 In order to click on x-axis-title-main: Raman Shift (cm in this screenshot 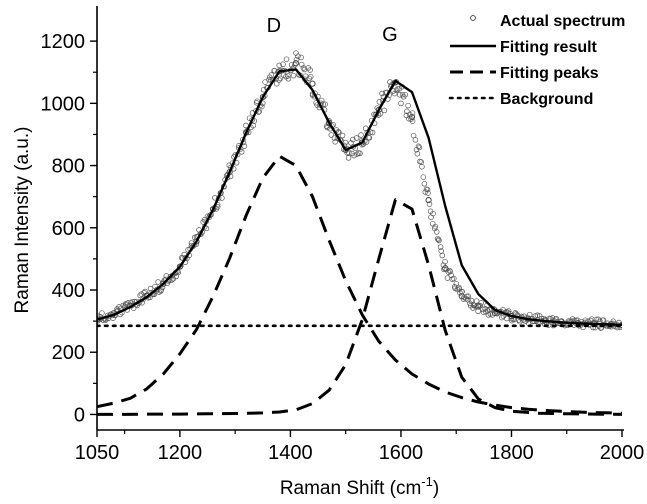, I will do `click(350, 488)`.